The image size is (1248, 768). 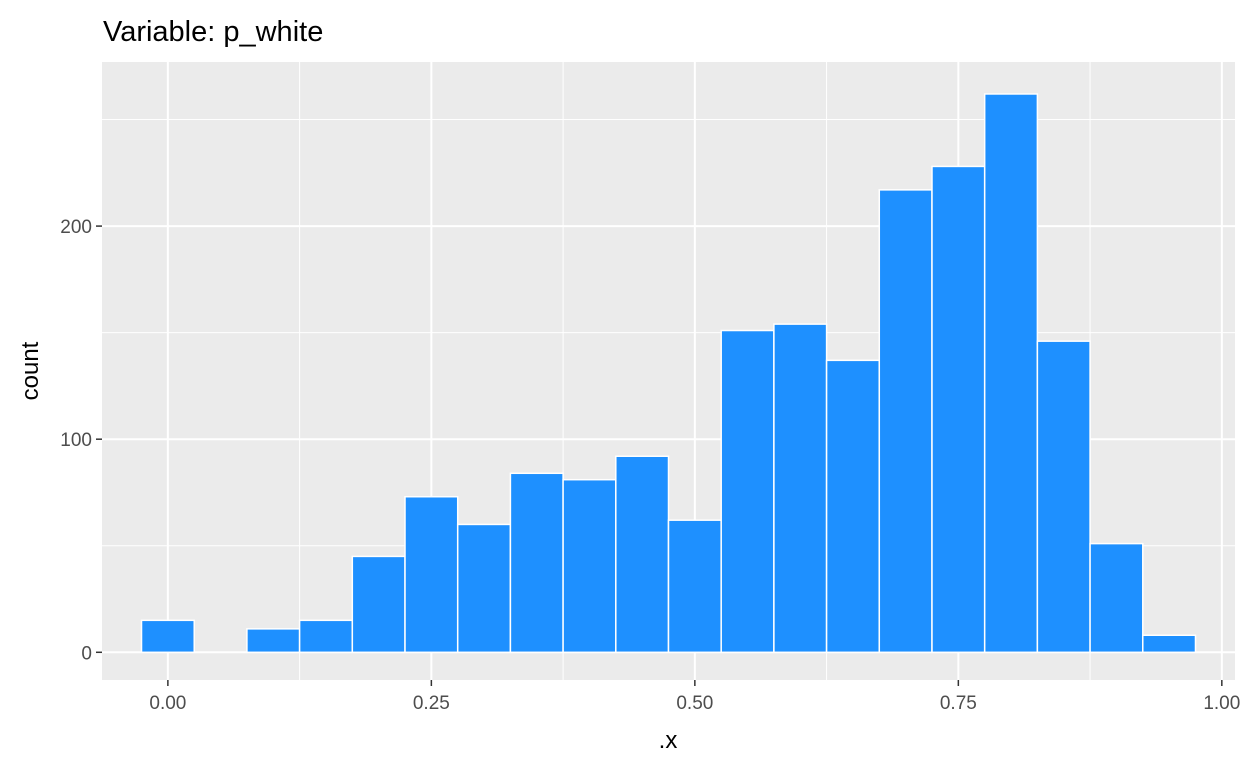 I want to click on x-tick-label: 0.25, so click(x=431, y=703).